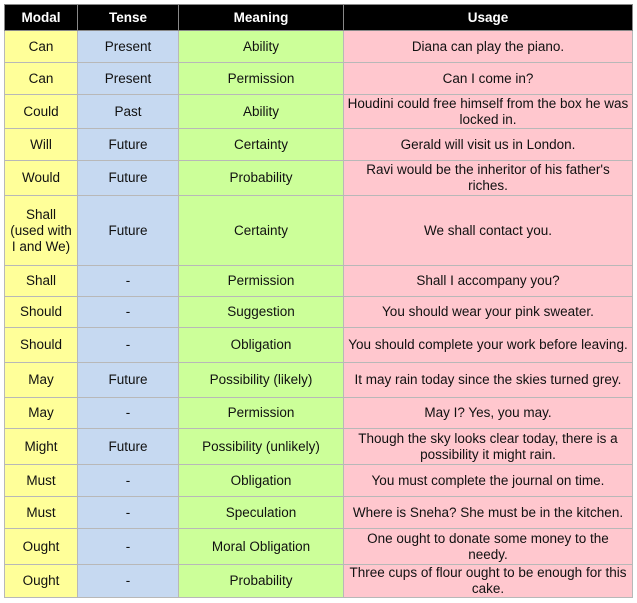 This screenshot has width=637, height=603. Describe the element at coordinates (41, 281) in the screenshot. I see `modal-cell: Shall` at that location.